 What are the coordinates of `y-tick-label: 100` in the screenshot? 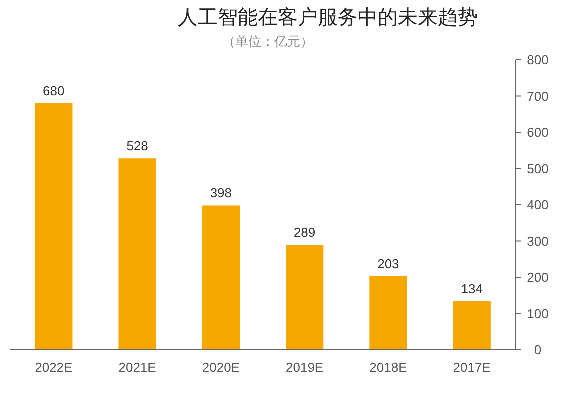 It's located at (538, 314).